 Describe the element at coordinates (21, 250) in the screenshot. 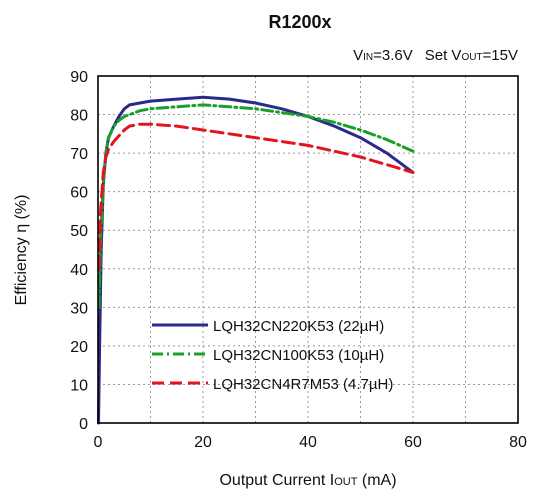

I see `y-axis-label: Efficiency η (%)` at that location.